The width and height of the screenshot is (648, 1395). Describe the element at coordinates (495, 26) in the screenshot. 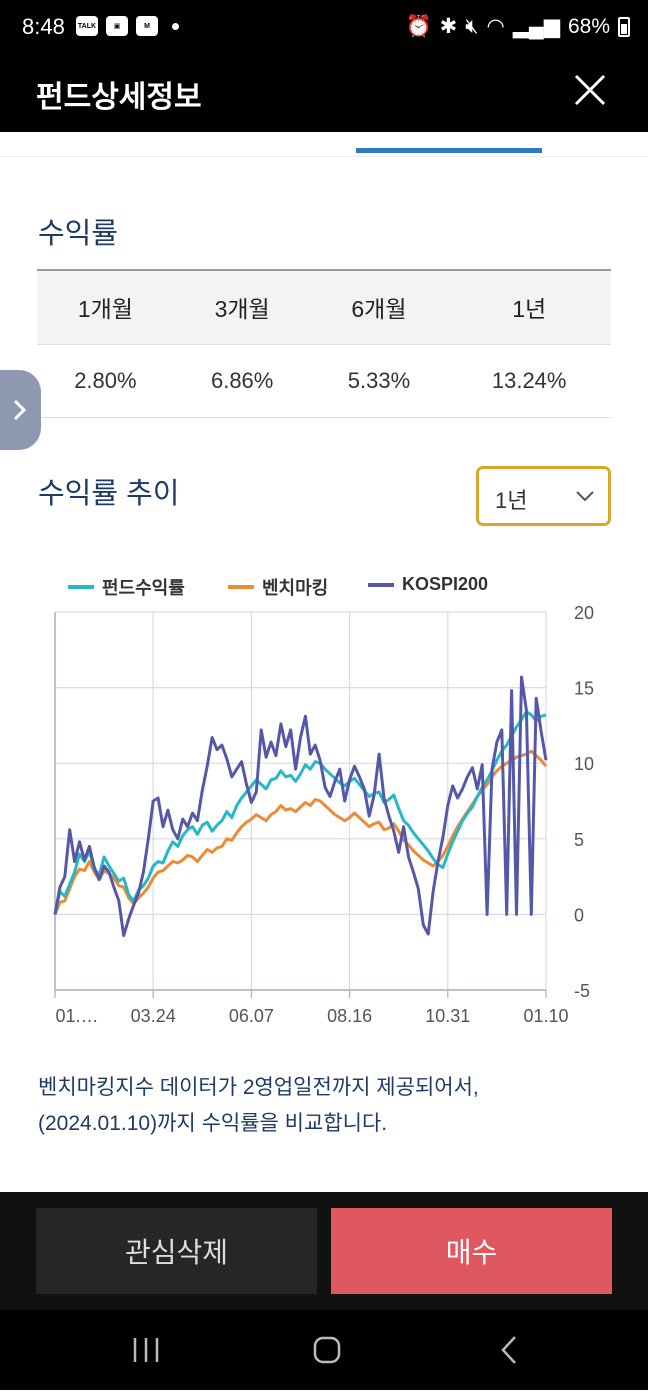

I see `wifi-icon: ◠` at that location.